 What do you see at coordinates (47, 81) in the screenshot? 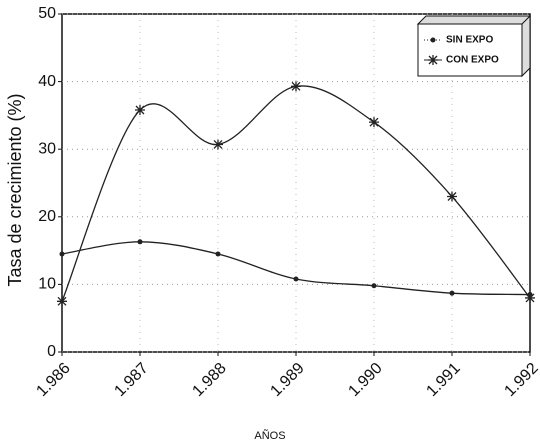
I see `y-tick-label: 40` at bounding box center [47, 81].